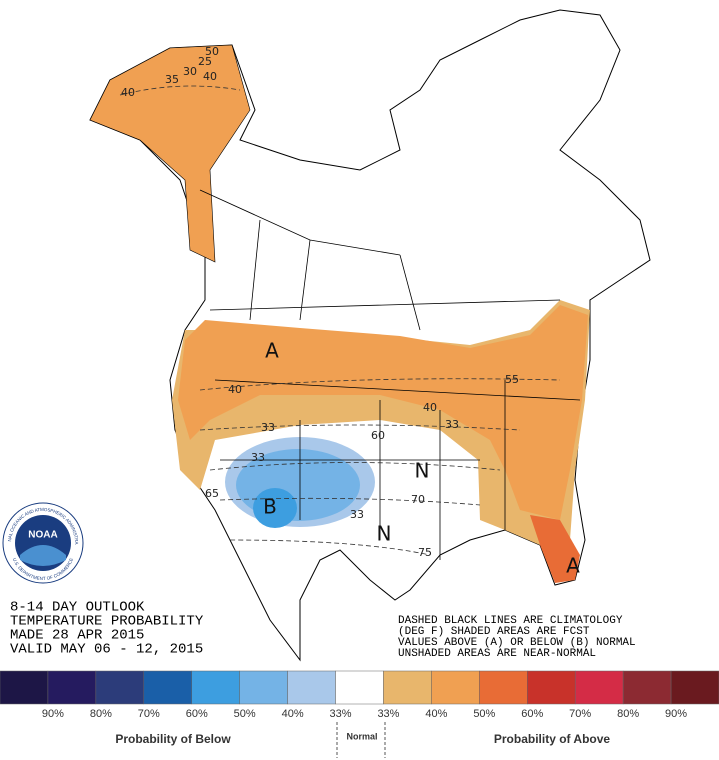  I want to click on below-50-area, so click(275, 508).